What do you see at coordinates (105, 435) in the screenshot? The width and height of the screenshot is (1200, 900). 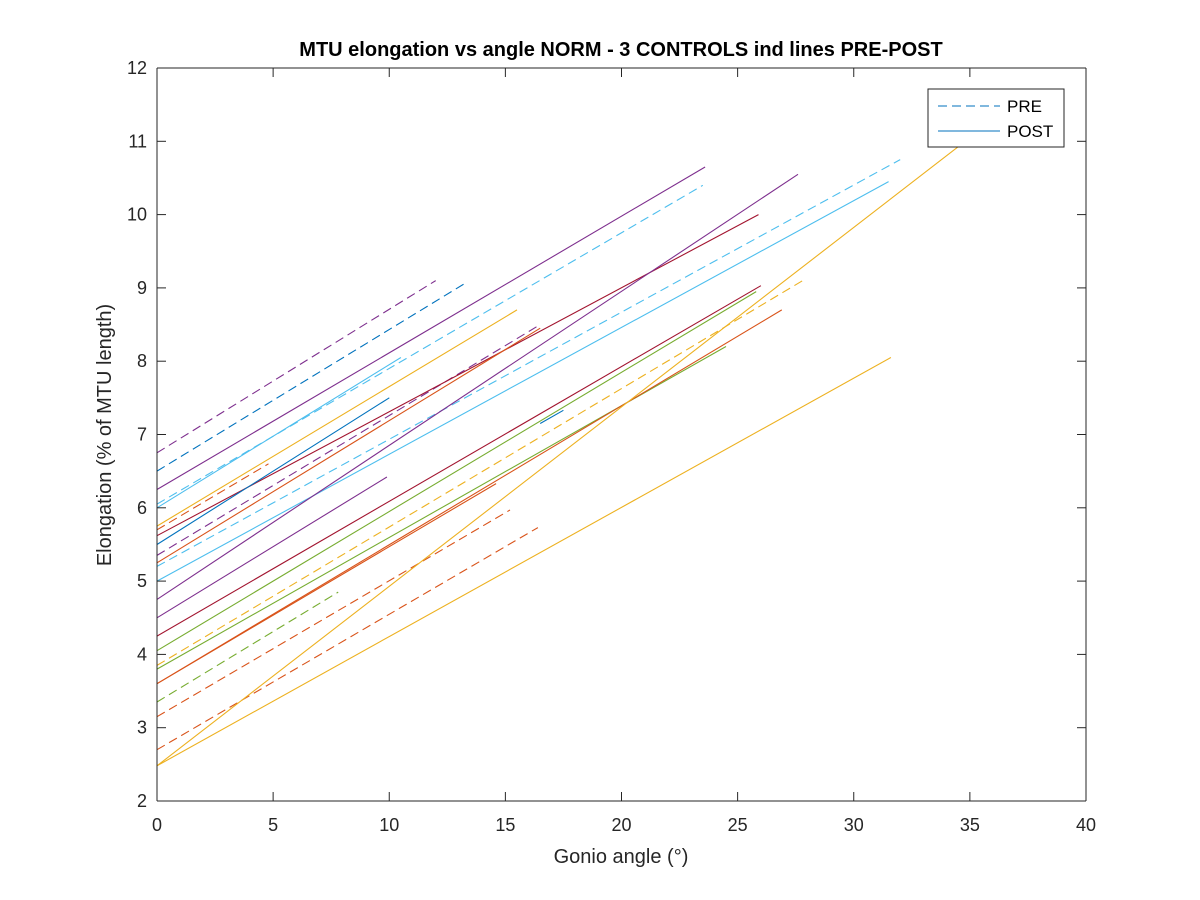 I see `y-axis-label: Elongation (% of MTU length)` at bounding box center [105, 435].